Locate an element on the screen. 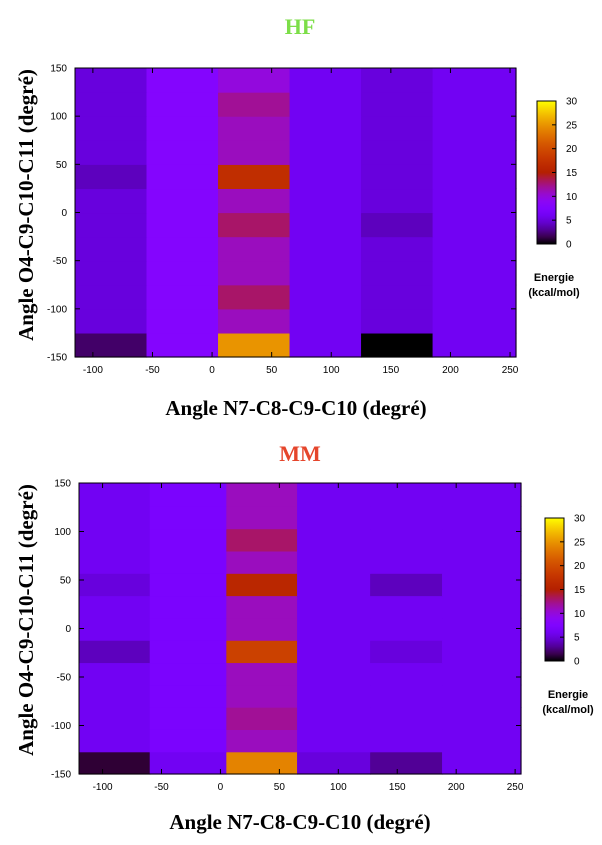 Image resolution: width=602 pixels, height=845 pixels. colorbar-tick-label: 10 is located at coordinates (572, 197).